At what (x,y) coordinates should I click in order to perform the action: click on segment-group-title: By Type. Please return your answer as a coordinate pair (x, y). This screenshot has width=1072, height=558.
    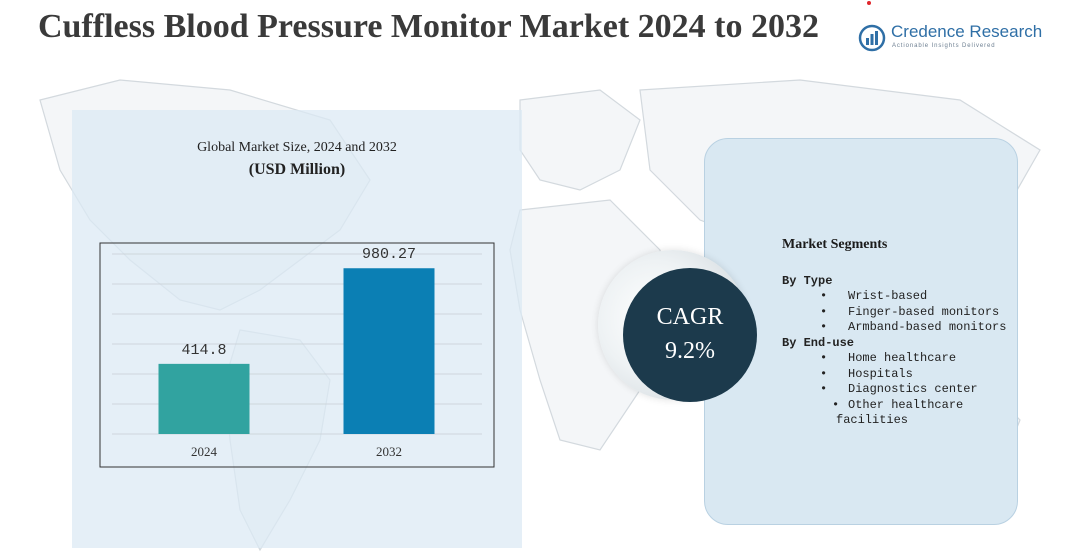
    Looking at the image, I should click on (807, 281).